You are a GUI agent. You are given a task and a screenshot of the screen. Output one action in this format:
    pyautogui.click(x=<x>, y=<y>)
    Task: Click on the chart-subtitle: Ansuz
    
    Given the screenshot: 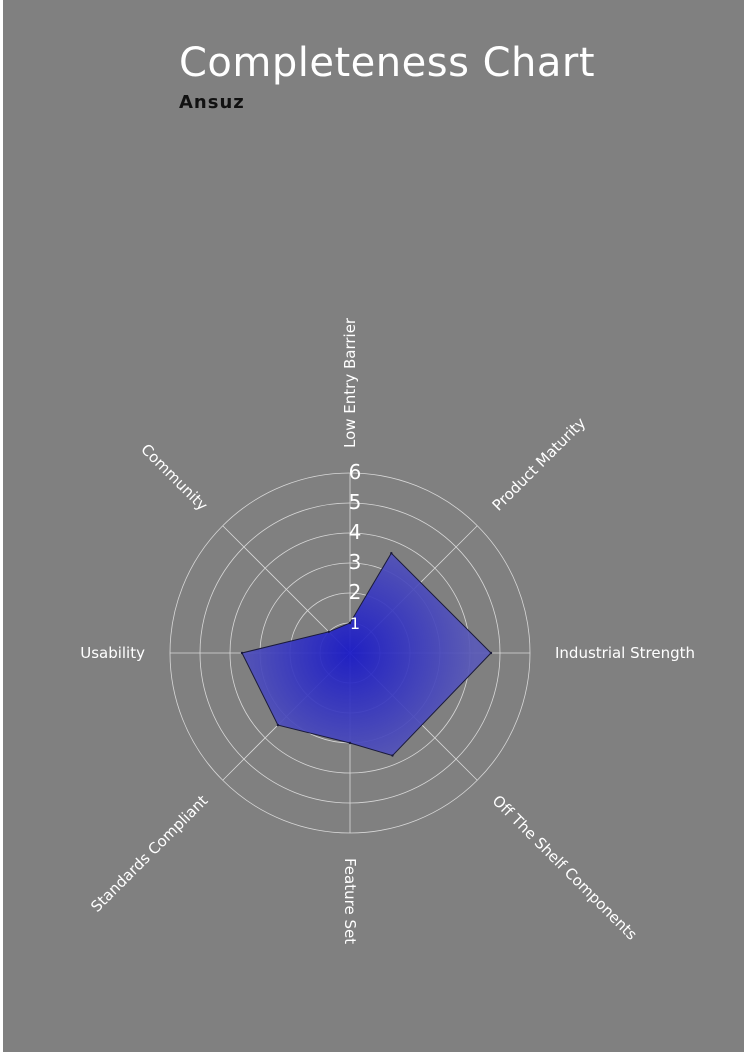 What is the action you would take?
    pyautogui.click(x=212, y=102)
    